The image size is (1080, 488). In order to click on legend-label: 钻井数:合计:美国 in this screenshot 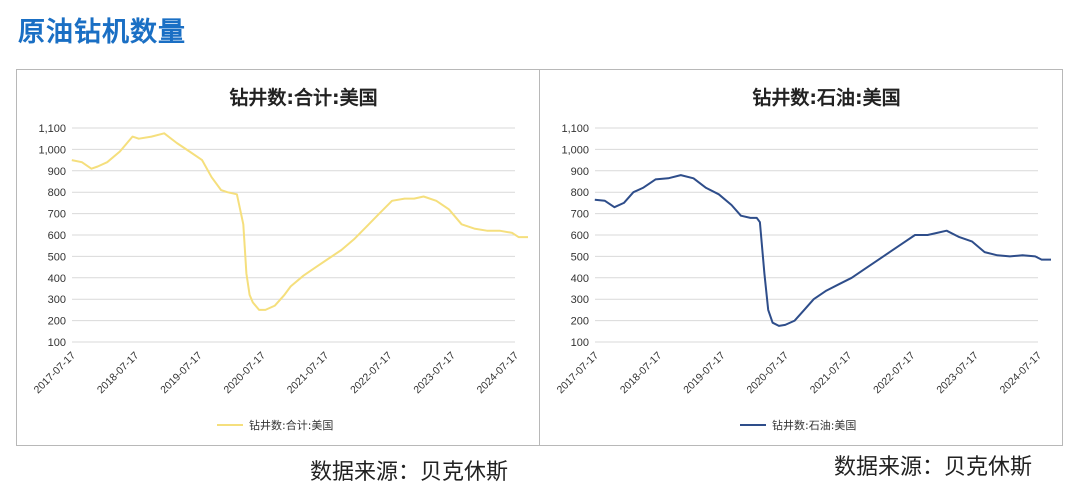, I will do `click(291, 425)`.